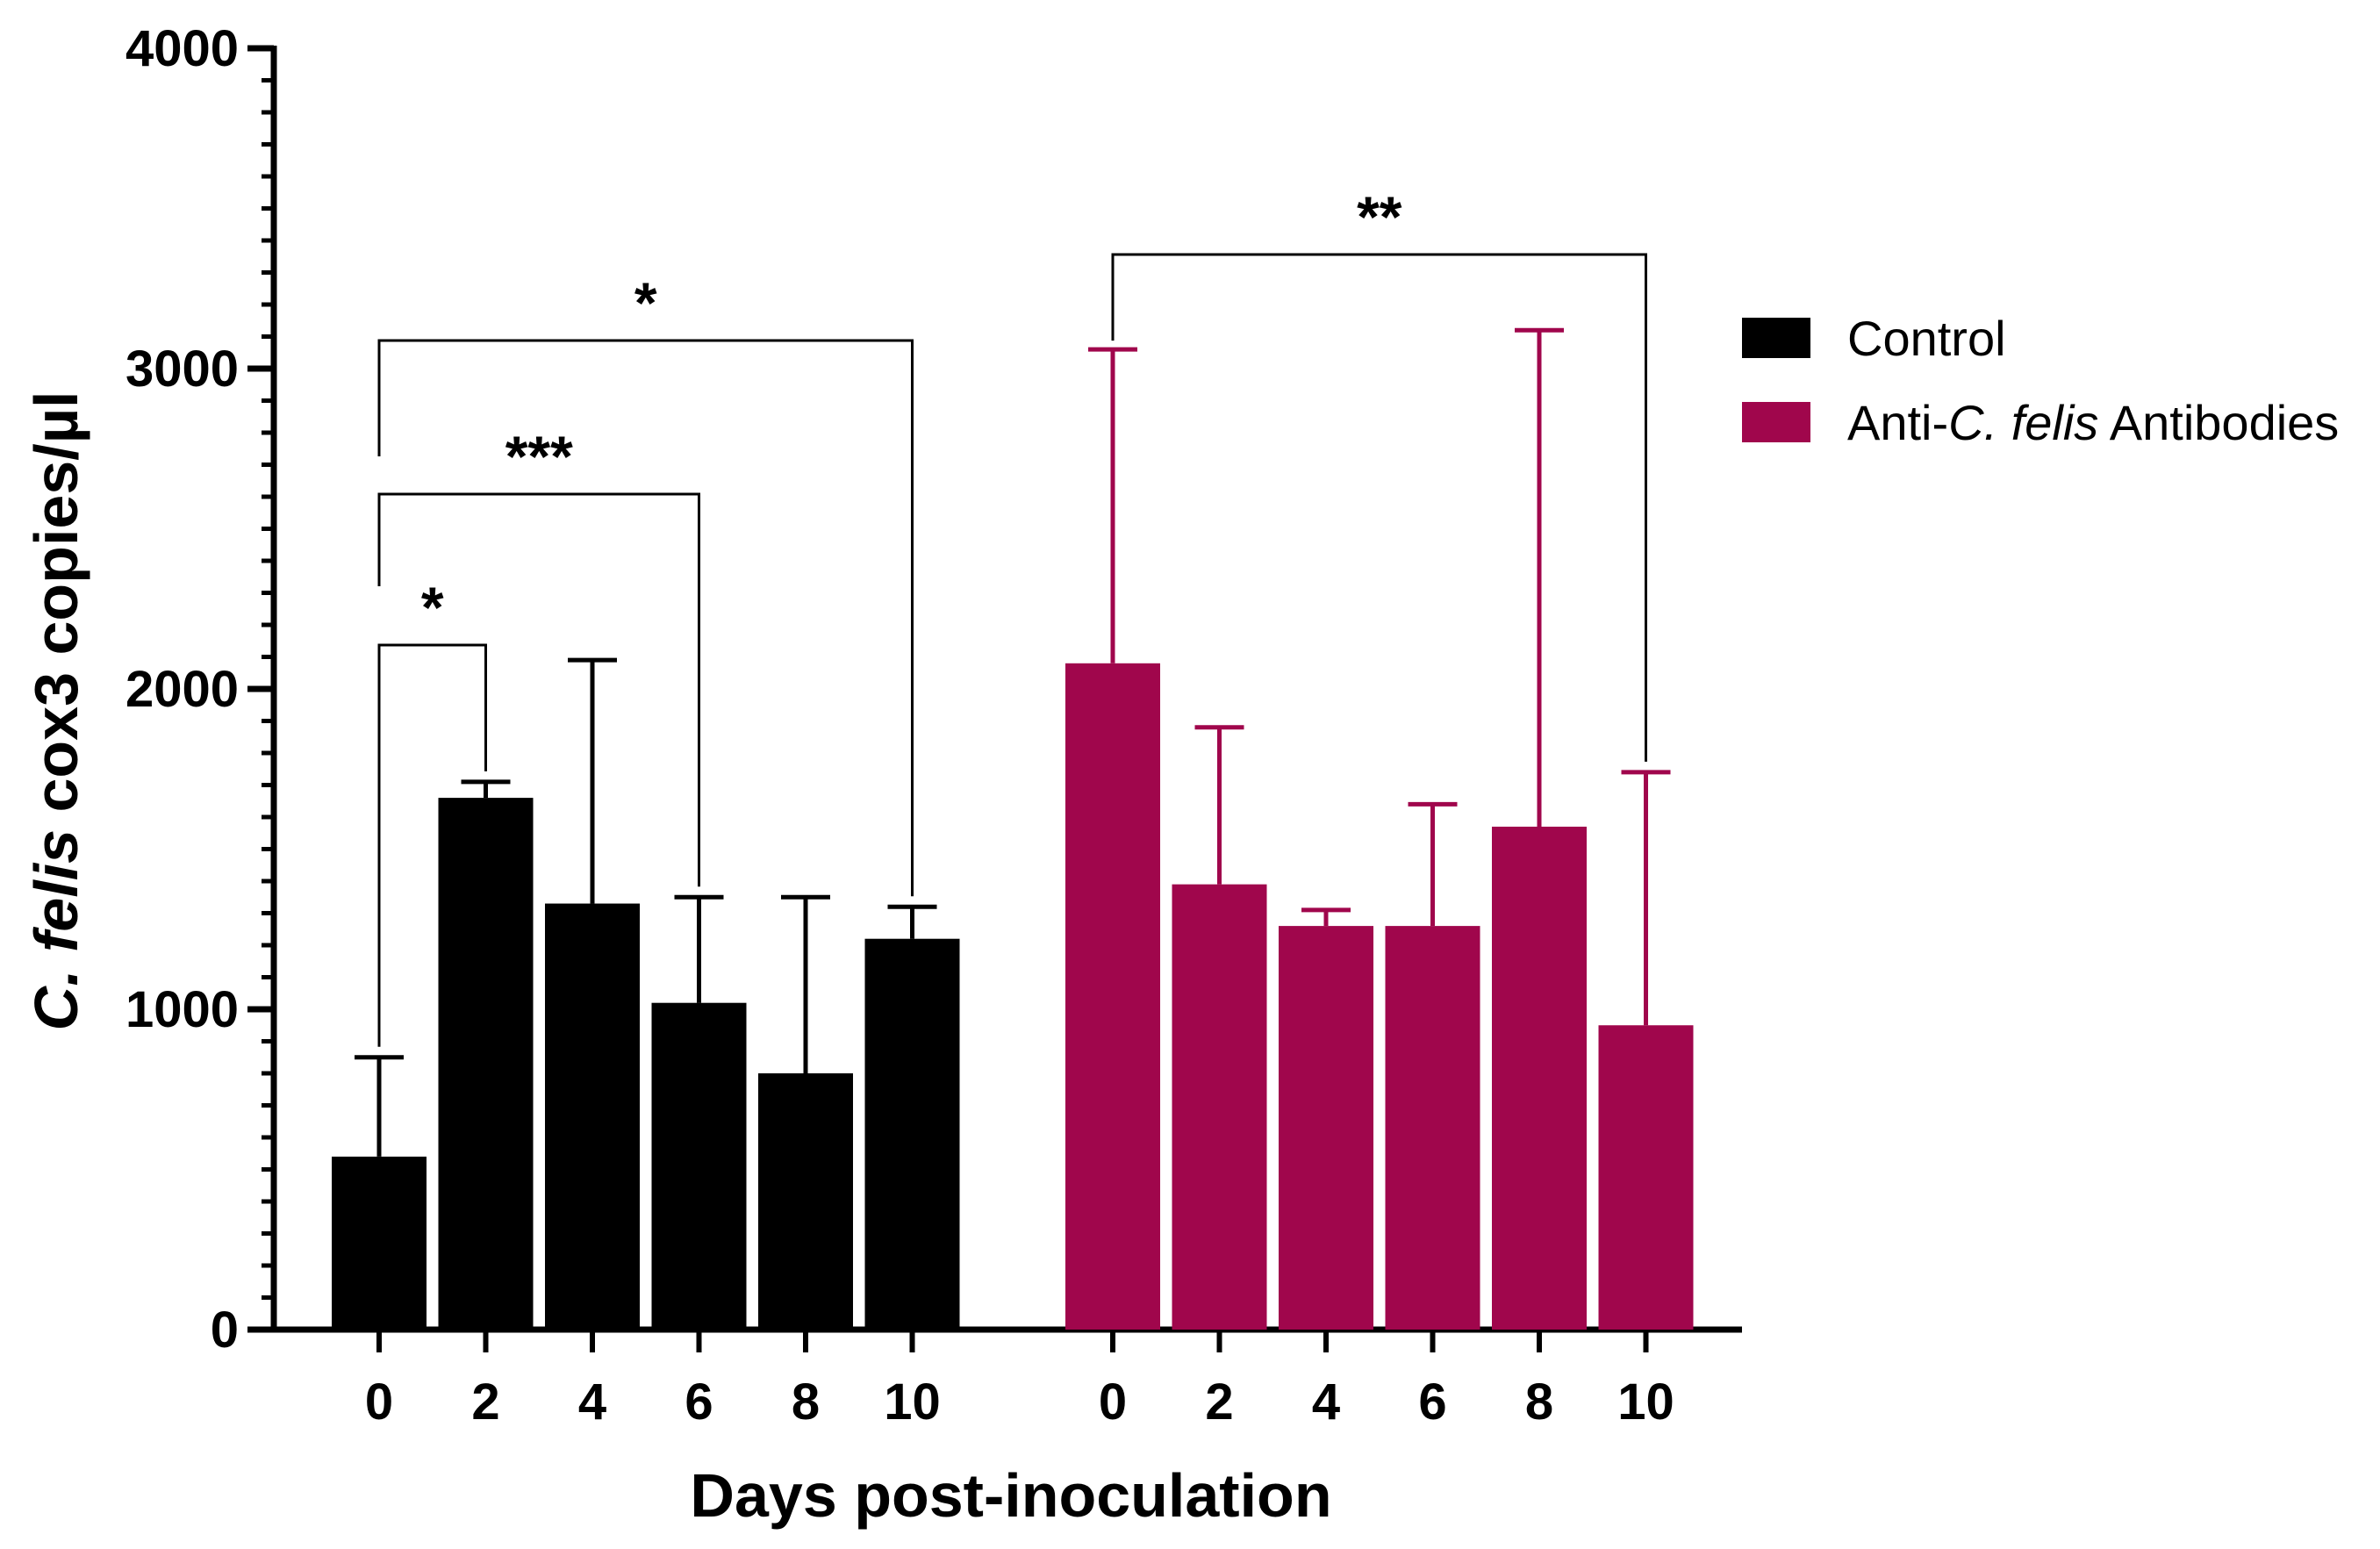  What do you see at coordinates (56, 610) in the screenshot?
I see `y-axis-title-rest: cox3 copies/µl` at bounding box center [56, 610].